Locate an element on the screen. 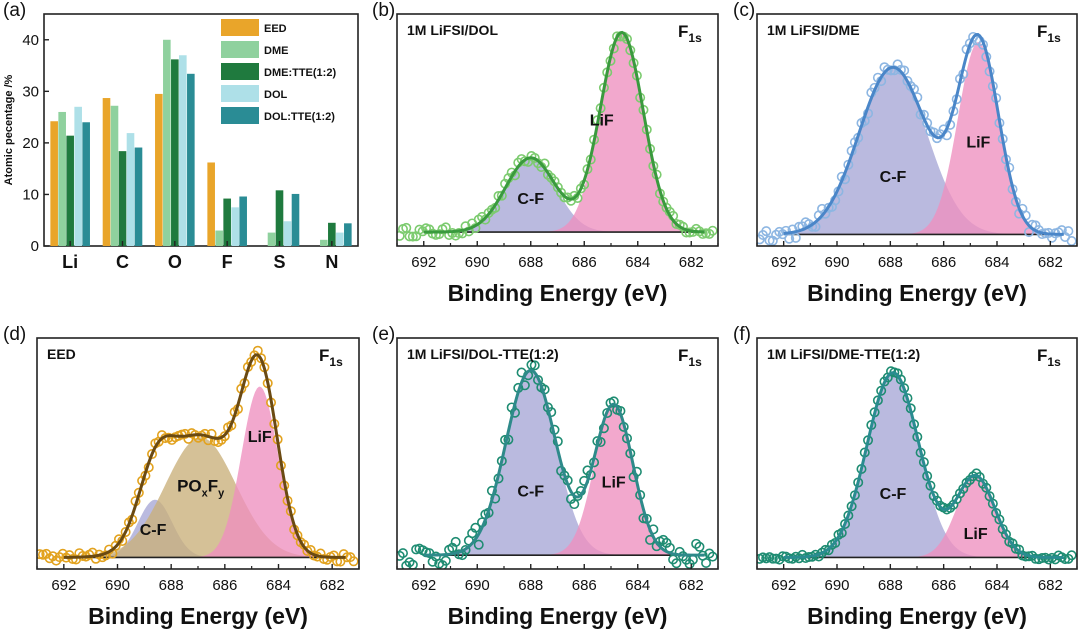 Image resolution: width=1080 pixels, height=637 pixels. peak-name: PO is located at coordinates (189, 485).